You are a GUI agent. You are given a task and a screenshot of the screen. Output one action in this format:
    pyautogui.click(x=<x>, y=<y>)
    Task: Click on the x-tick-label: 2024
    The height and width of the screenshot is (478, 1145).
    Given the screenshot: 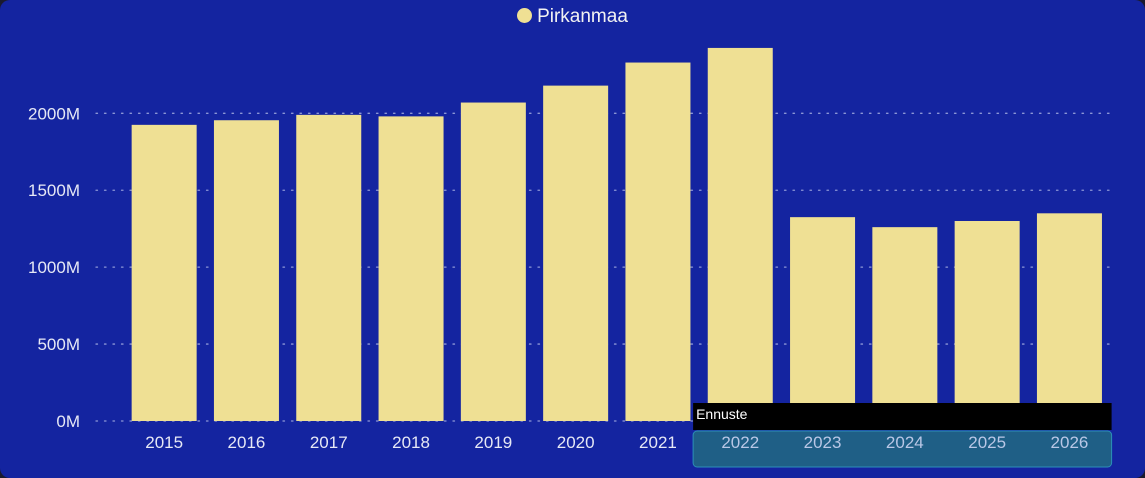 What is the action you would take?
    pyautogui.click(x=905, y=442)
    